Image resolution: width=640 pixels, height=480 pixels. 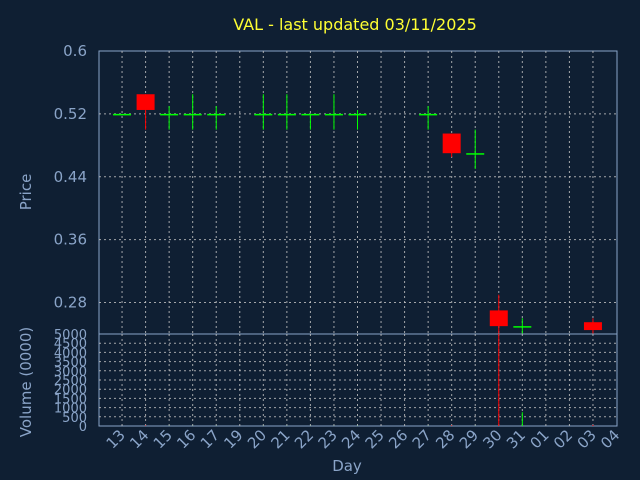 I want to click on volume-tick-label: 2500, so click(x=70, y=381).